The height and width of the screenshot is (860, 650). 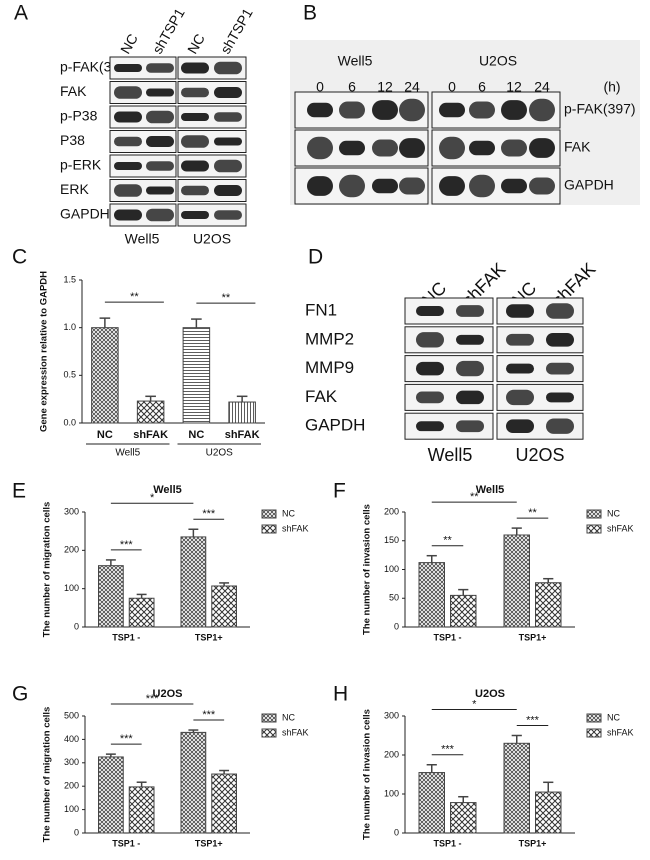 I want to click on blot-row-label: p-P38, so click(x=79, y=116).